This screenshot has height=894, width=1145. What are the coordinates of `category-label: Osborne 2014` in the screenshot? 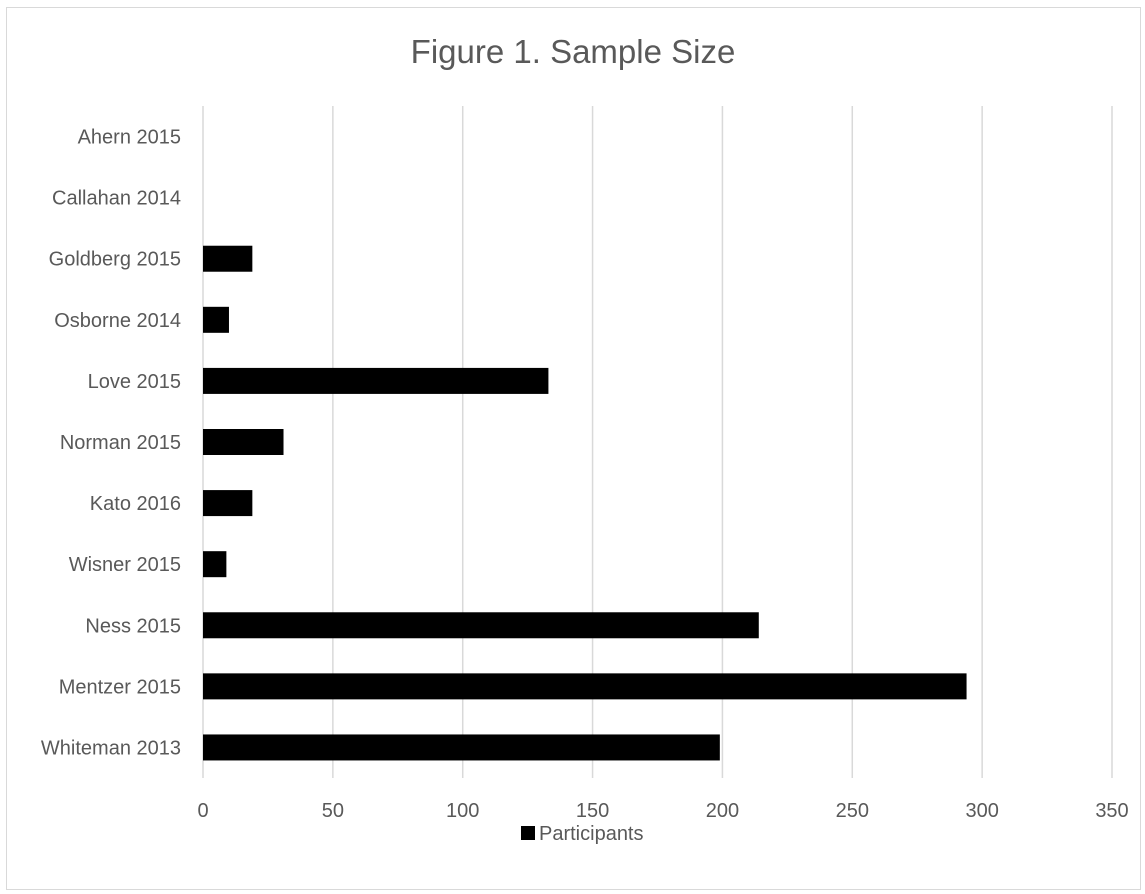 It's located at (117, 321).